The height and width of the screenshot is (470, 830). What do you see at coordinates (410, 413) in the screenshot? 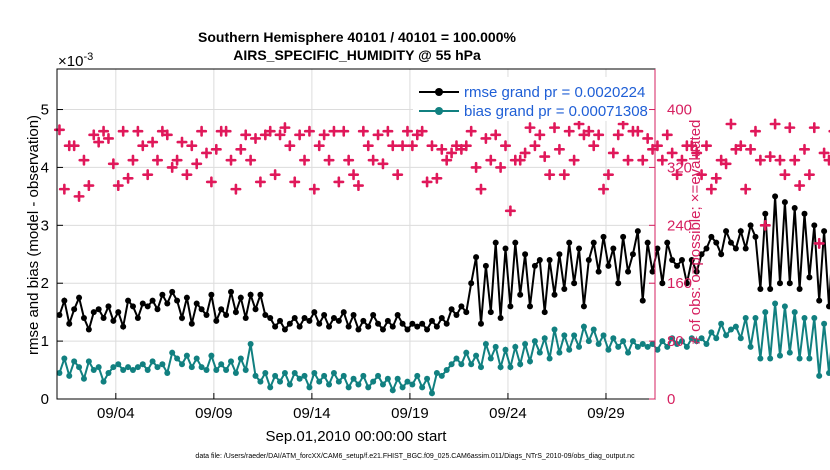
I see `x-tick-label: 09/19` at bounding box center [410, 413].